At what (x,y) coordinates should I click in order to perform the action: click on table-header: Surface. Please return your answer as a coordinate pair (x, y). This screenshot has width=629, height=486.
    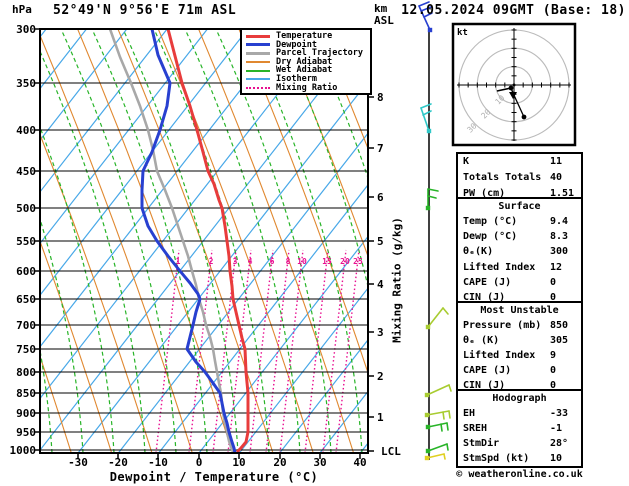
    Looking at the image, I should click on (519, 207).